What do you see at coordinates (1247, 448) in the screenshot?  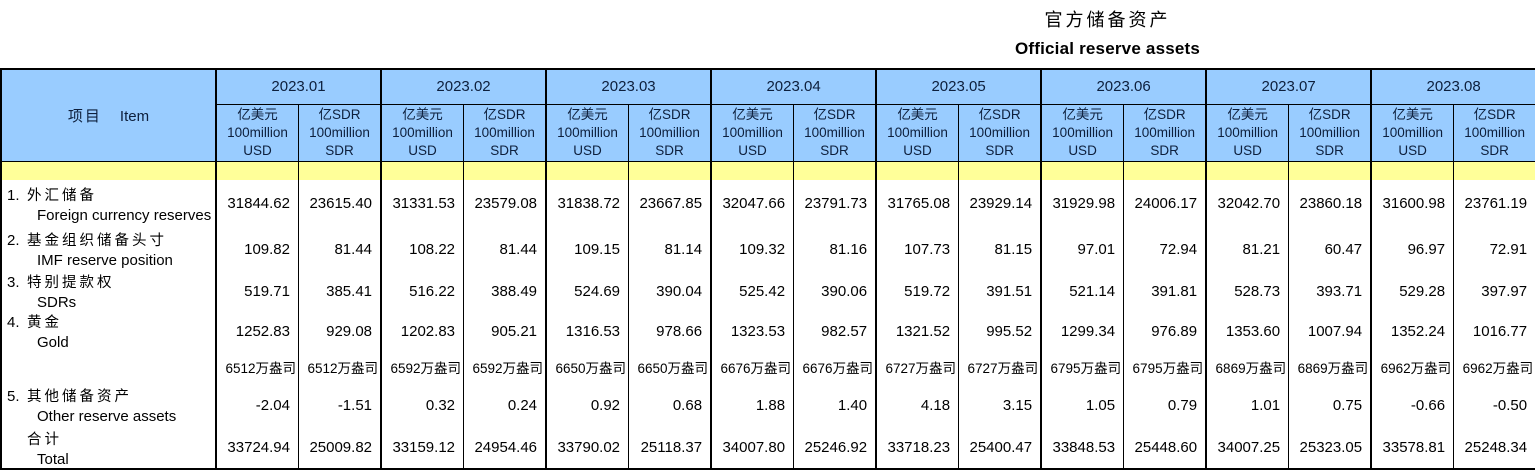 I see `value-cell: 34007.25` at bounding box center [1247, 448].